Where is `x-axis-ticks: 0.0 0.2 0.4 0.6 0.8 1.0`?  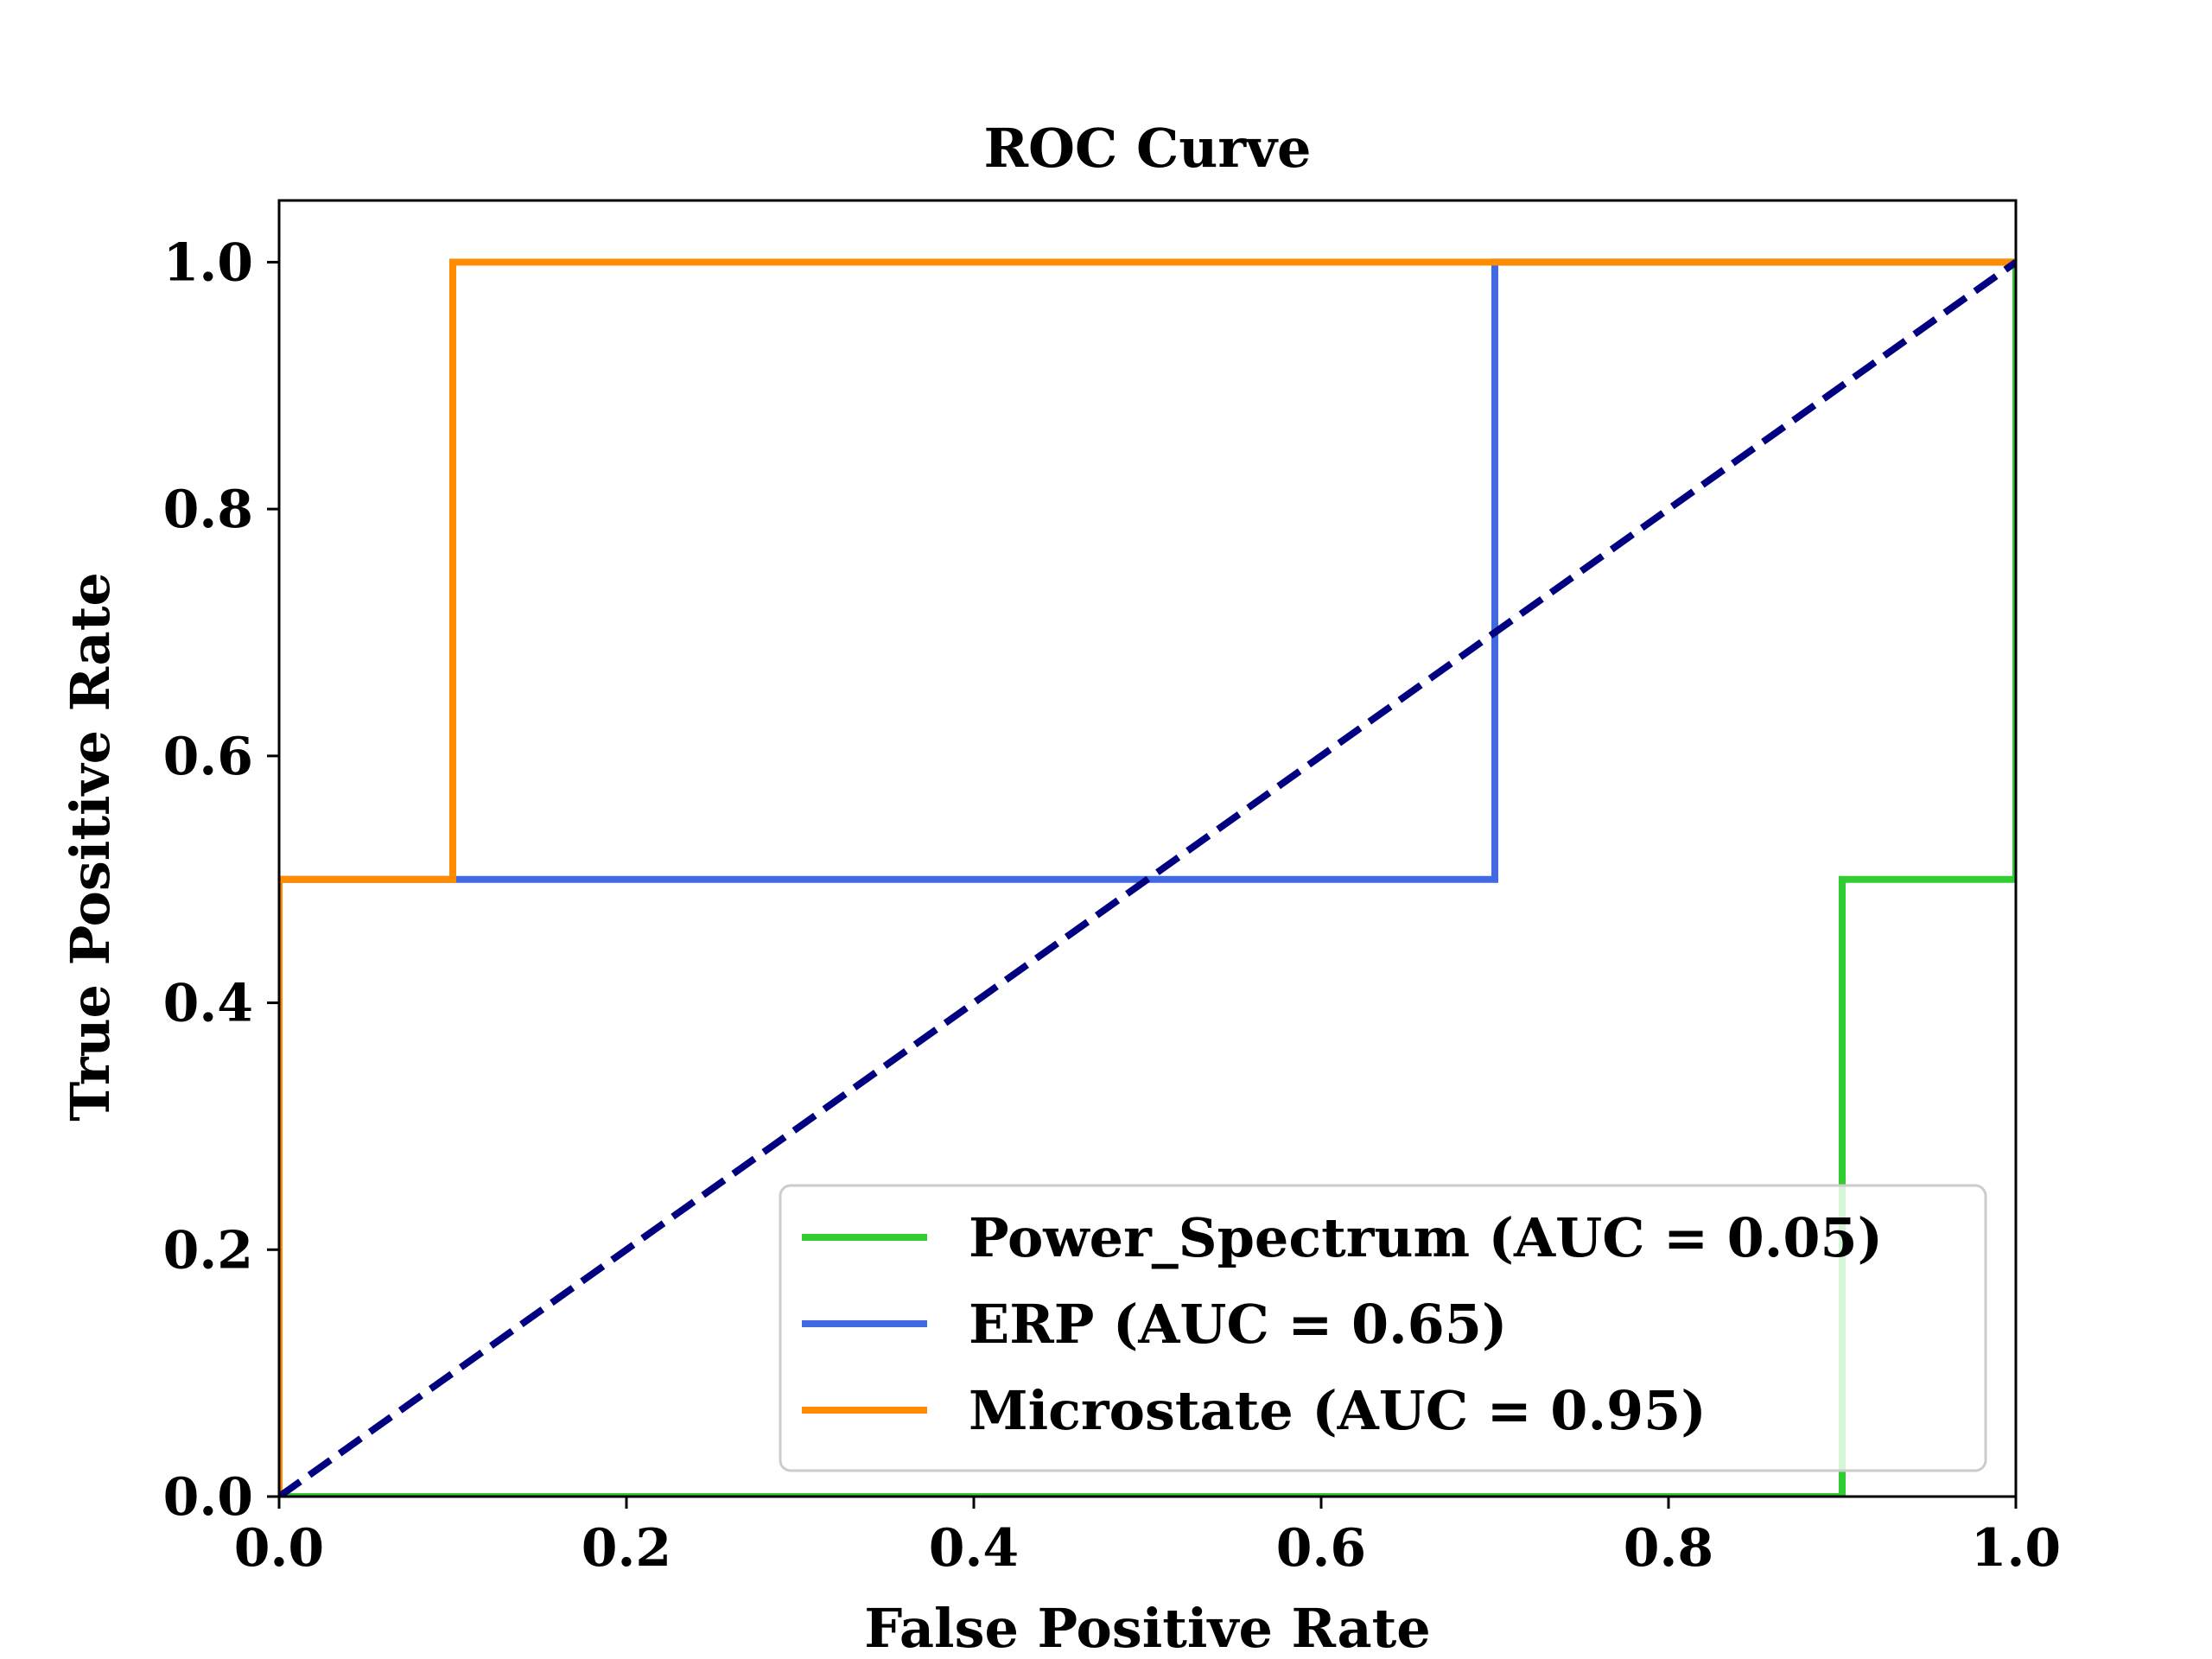 x-axis-ticks: 0.0 0.2 0.4 0.6 0.8 1.0 is located at coordinates (1147, 1538).